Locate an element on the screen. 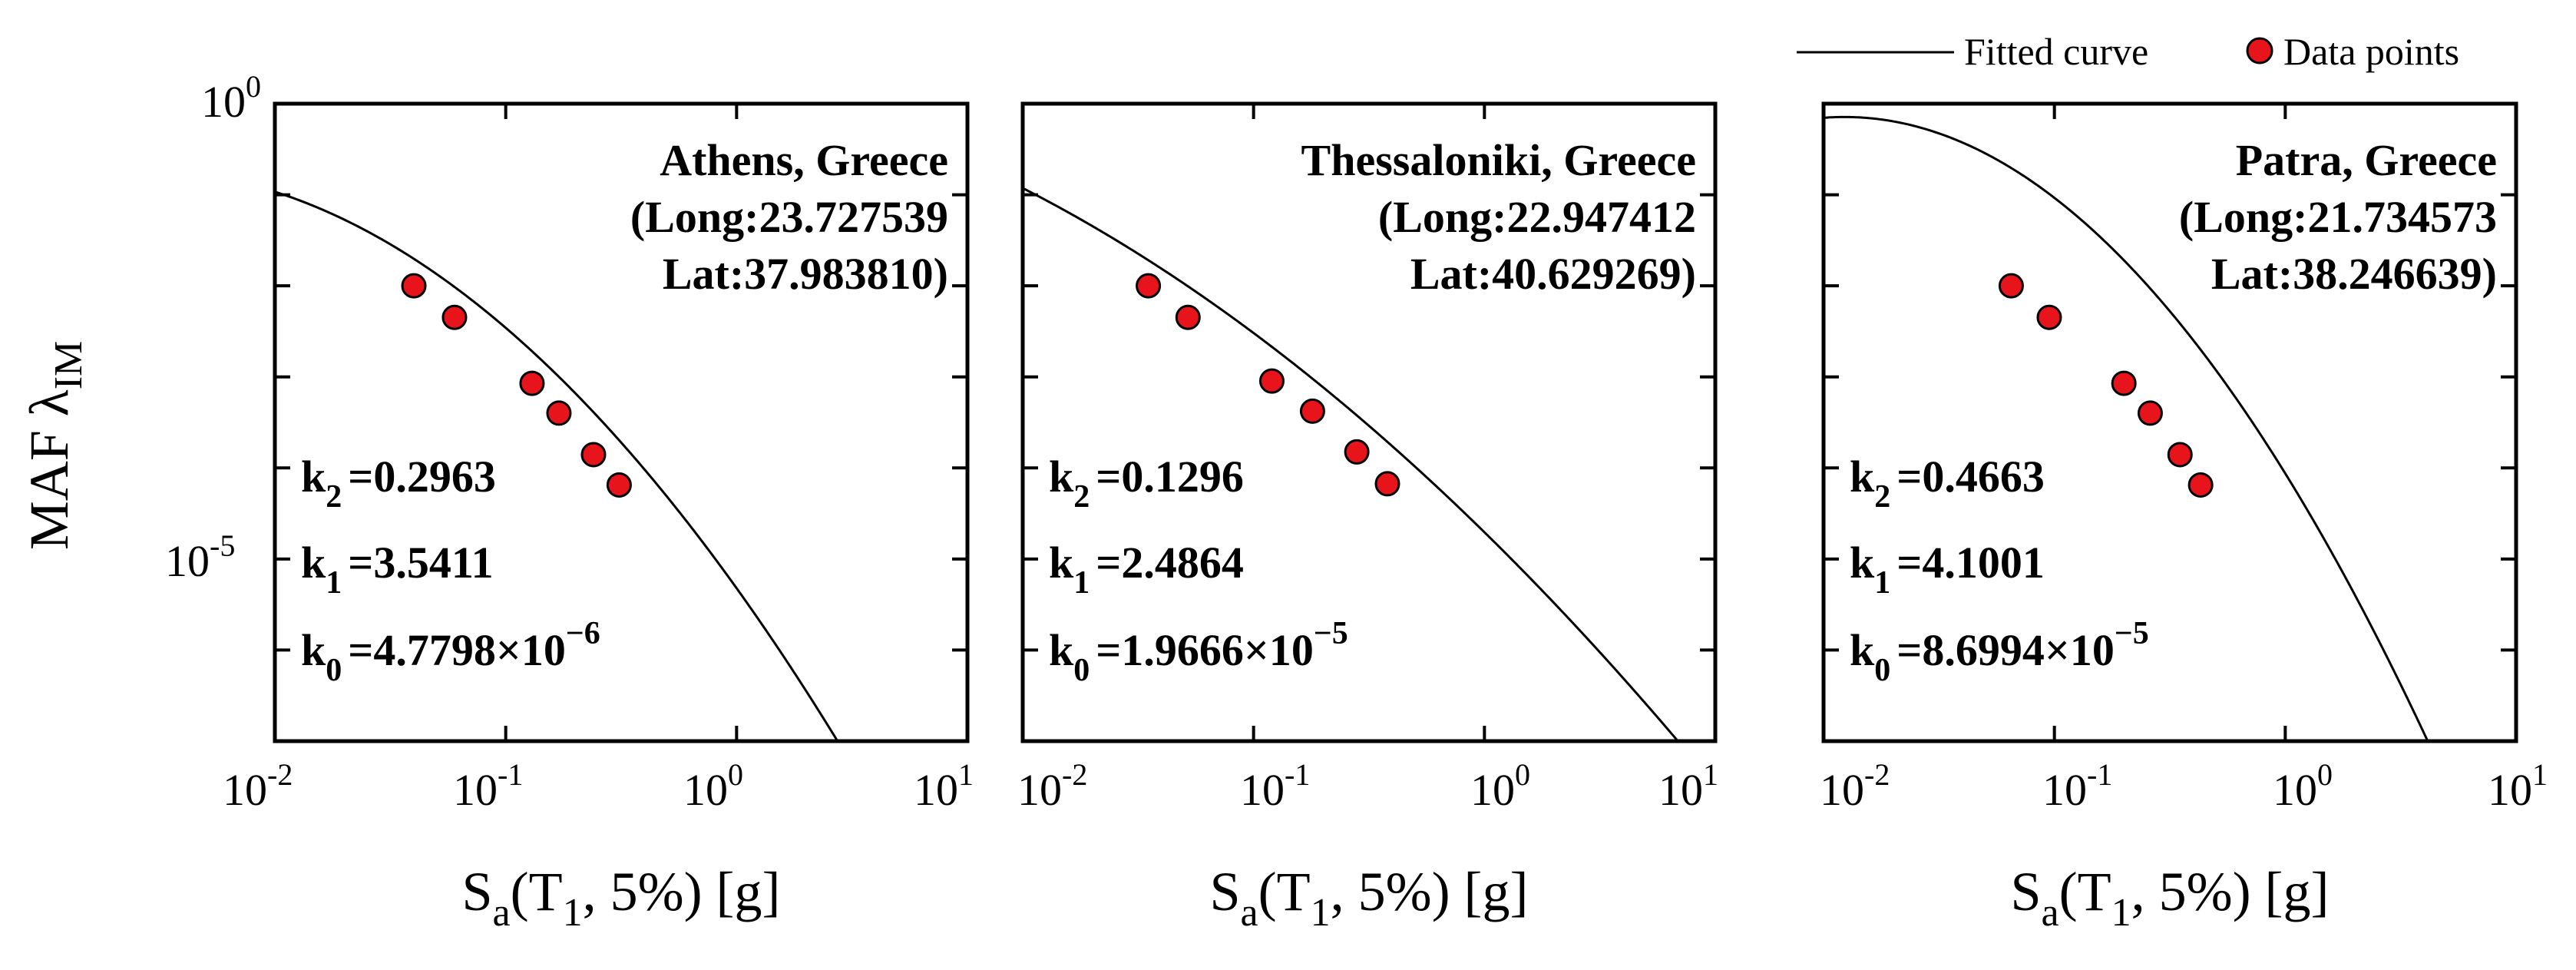 The image size is (2576, 970). param-k2: k2 =0.2963 is located at coordinates (398, 484).